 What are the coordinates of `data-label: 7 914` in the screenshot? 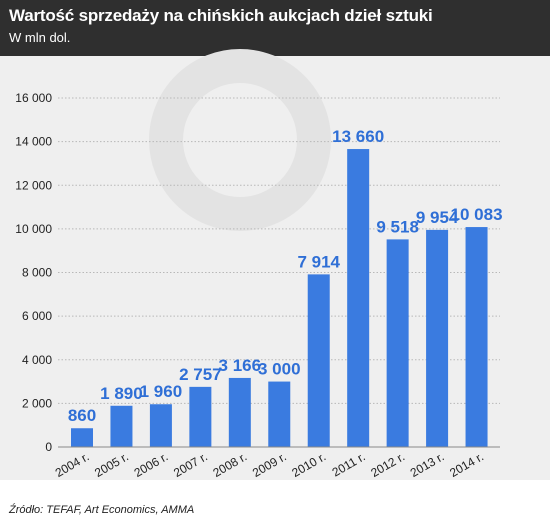 It's located at (318, 261).